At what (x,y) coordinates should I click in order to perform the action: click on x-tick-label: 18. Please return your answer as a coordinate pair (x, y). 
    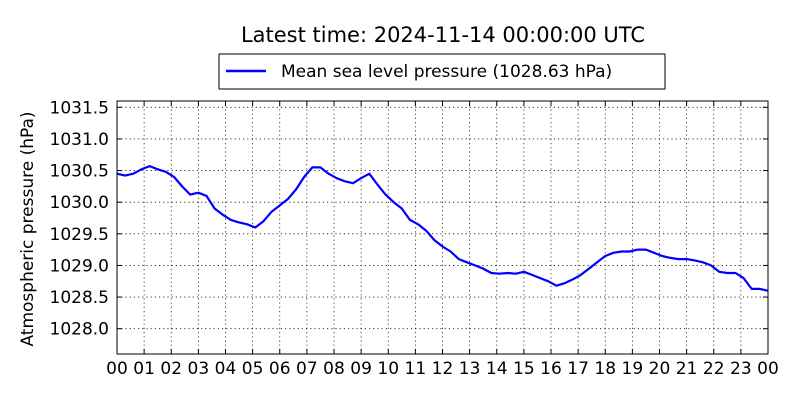
    Looking at the image, I should click on (605, 369).